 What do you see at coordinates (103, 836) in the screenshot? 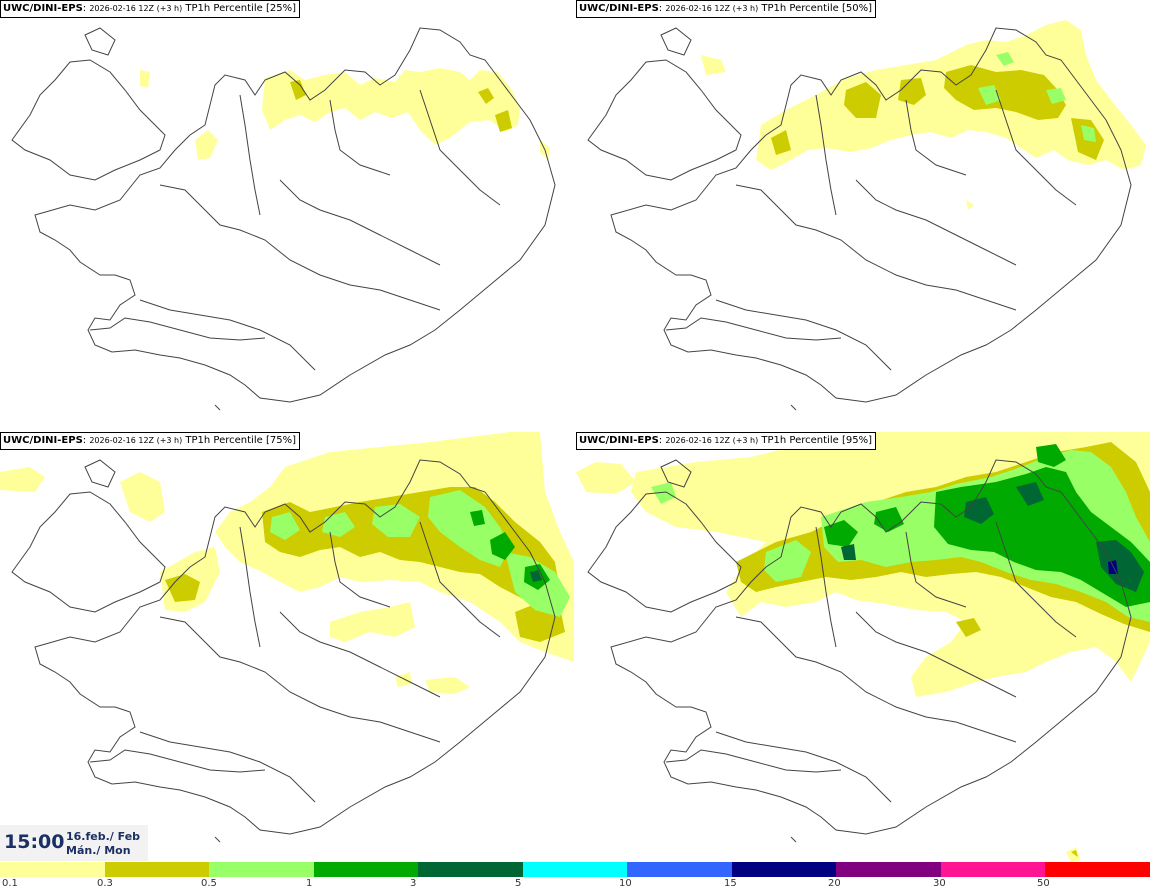
I see `valid-date-line1: 16.feb./ Feb` at bounding box center [103, 836].